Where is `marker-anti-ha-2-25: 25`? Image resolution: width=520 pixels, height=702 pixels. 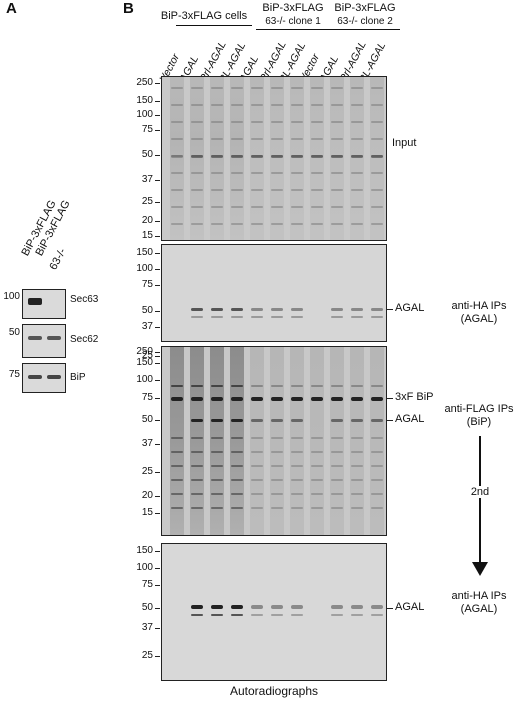 marker-anti-ha-2-25: 25 is located at coordinates (147, 655).